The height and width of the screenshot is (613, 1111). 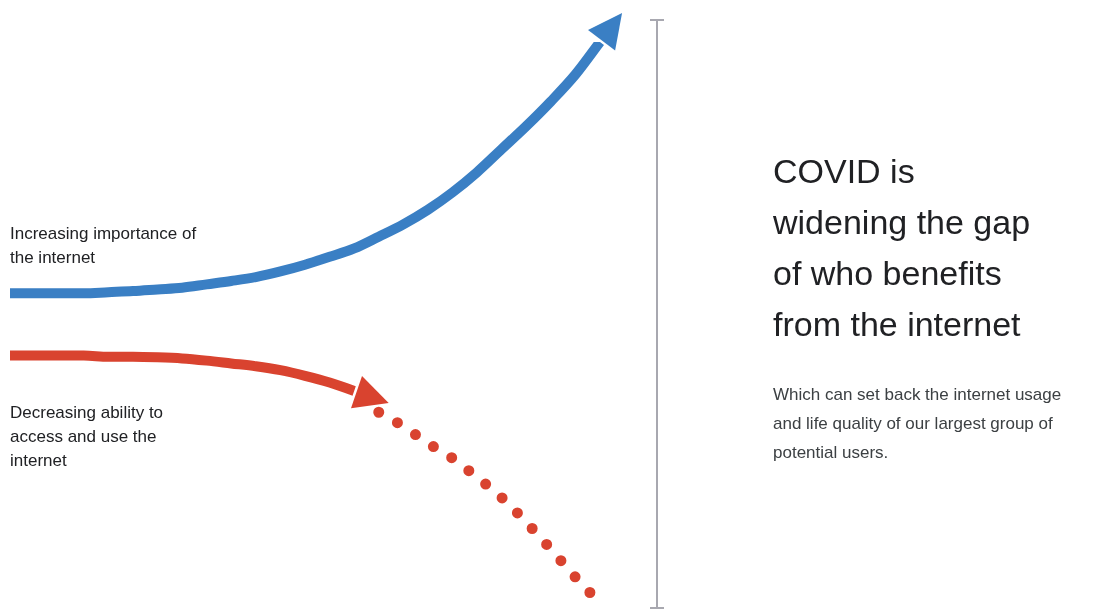 I want to click on text: COVID is widening the gap of who benefits from the internet, so click(x=902, y=248).